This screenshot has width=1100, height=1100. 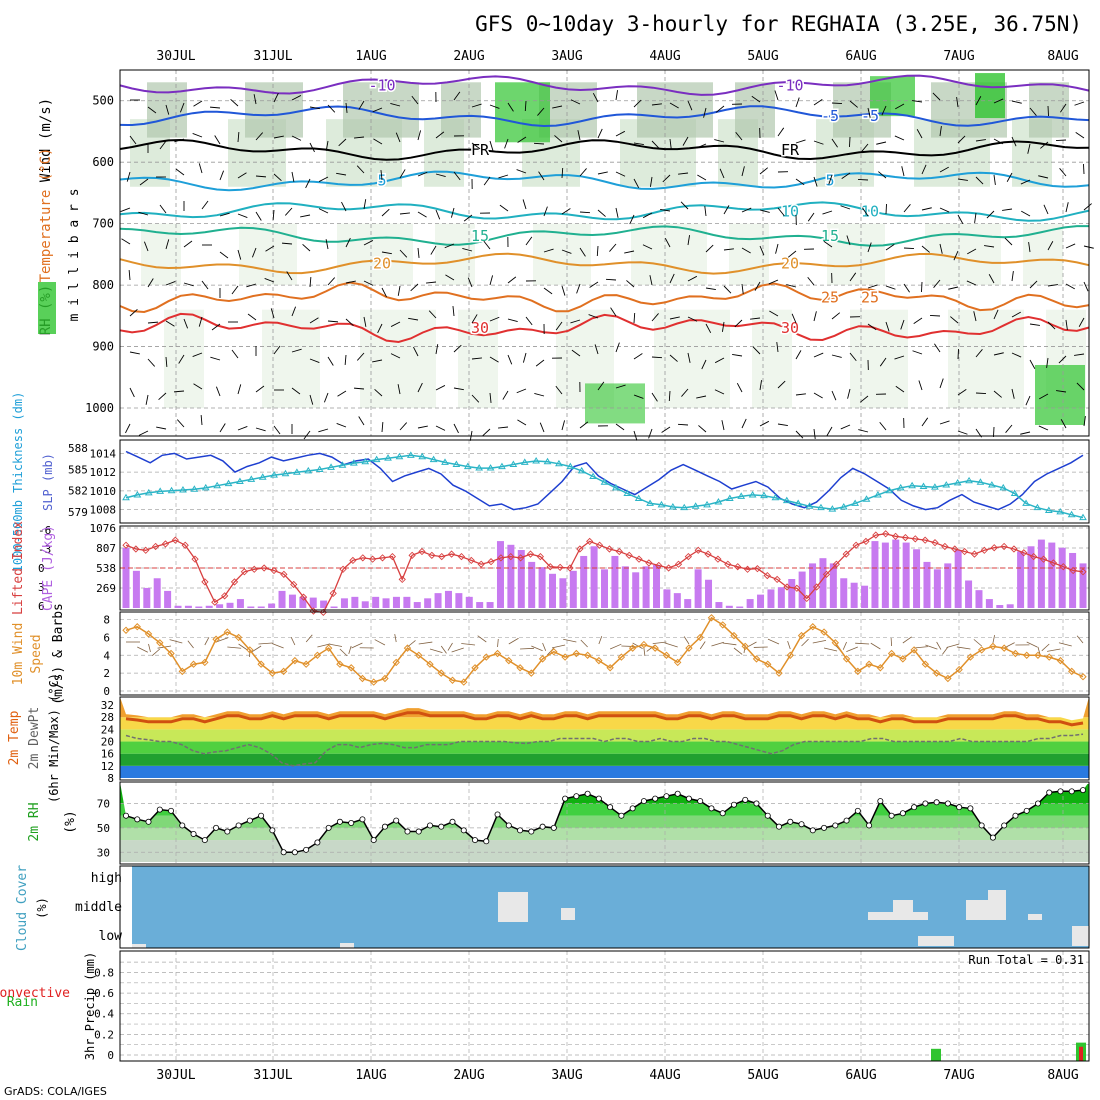 I want to click on rh-shading-high, so click(x=615, y=403).